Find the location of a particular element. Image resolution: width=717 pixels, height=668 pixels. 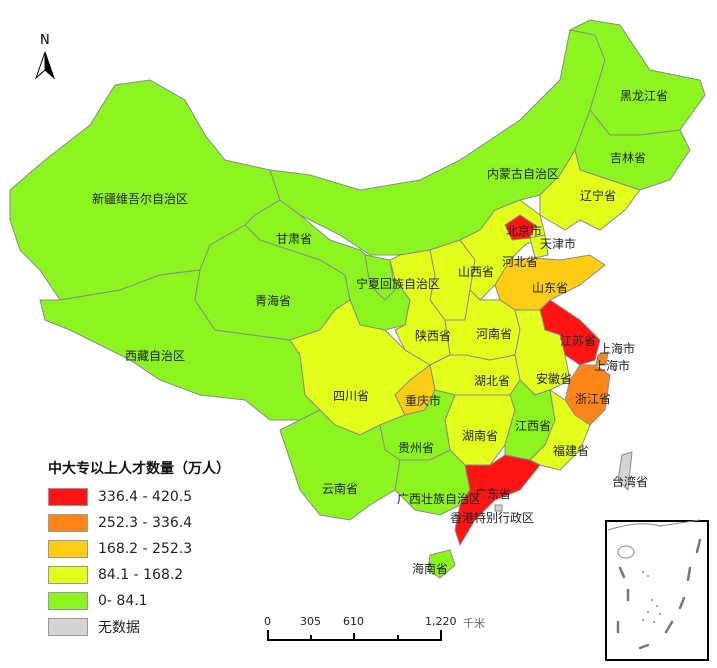

province-label: 江西省 is located at coordinates (533, 426).